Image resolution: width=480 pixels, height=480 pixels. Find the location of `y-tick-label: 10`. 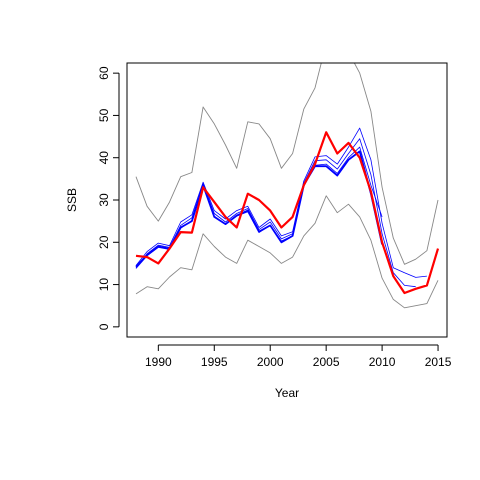

y-tick-label: 10 is located at coordinates (104, 285).